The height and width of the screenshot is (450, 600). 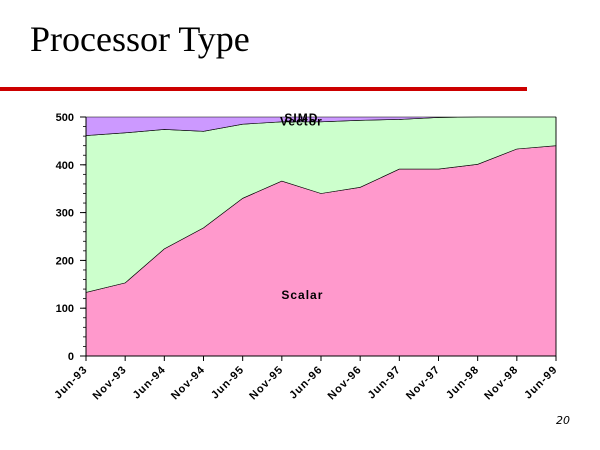 I want to click on y-tick-label: 400, so click(x=65, y=166).